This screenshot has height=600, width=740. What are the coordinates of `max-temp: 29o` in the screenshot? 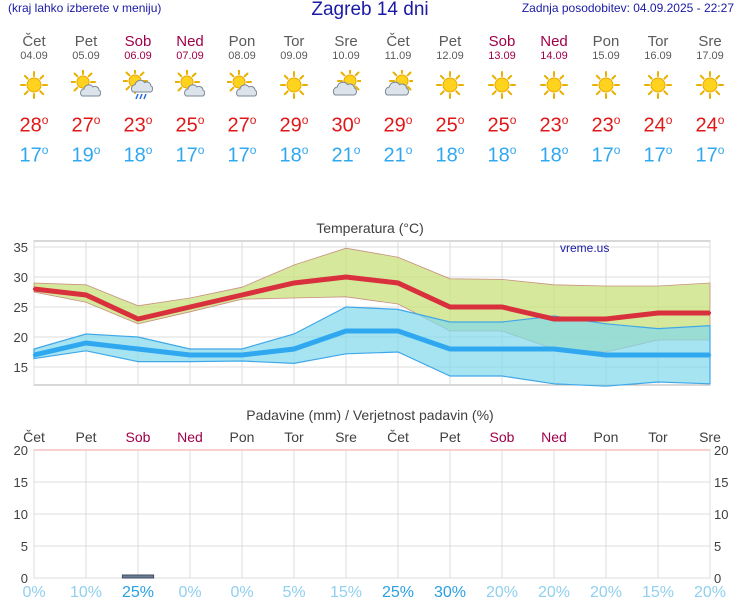 It's located at (294, 125).